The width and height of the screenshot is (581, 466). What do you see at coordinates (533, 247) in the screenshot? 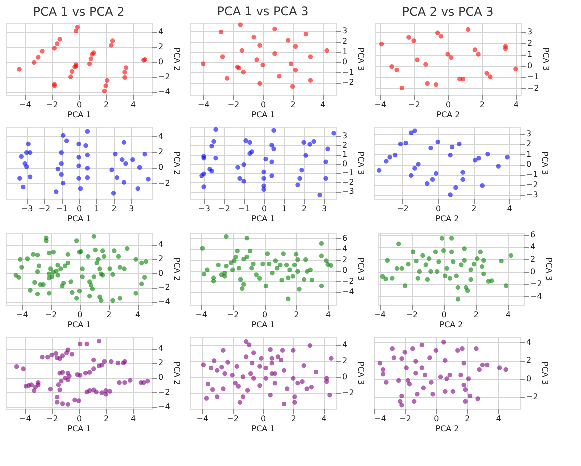
I see `y-tick-label: 4` at bounding box center [533, 247].